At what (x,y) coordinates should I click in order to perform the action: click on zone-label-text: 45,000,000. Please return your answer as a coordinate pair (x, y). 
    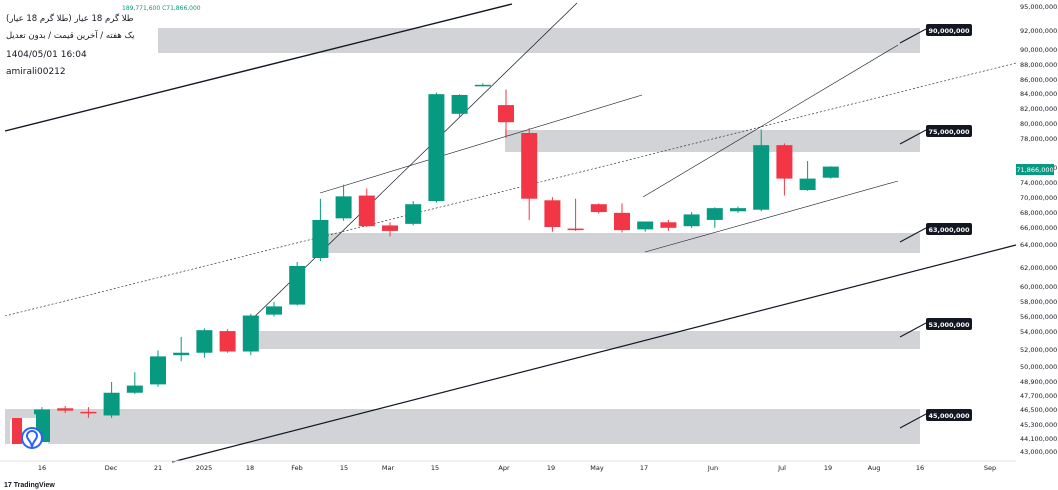
    Looking at the image, I should click on (949, 416).